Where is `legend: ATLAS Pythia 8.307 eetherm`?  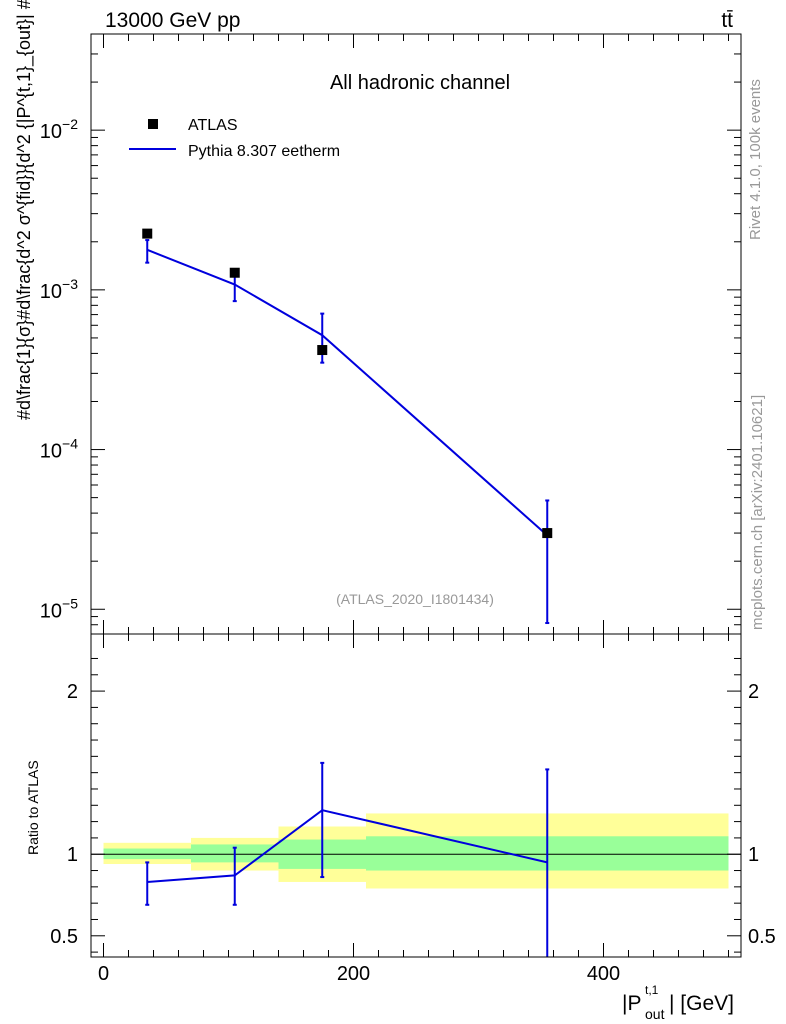
legend: ATLAS Pythia 8.307 eetherm is located at coordinates (234, 138).